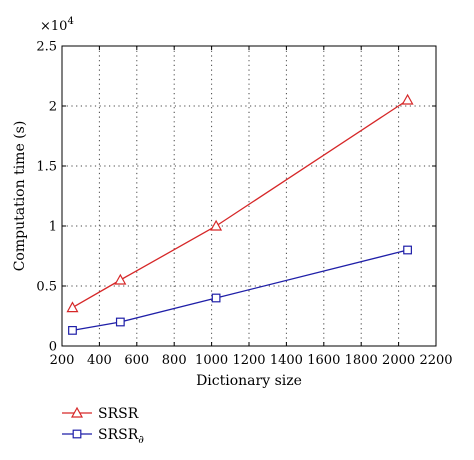 The image size is (474, 460). Describe the element at coordinates (53, 107) in the screenshot. I see `y-tick-label: 2` at that location.